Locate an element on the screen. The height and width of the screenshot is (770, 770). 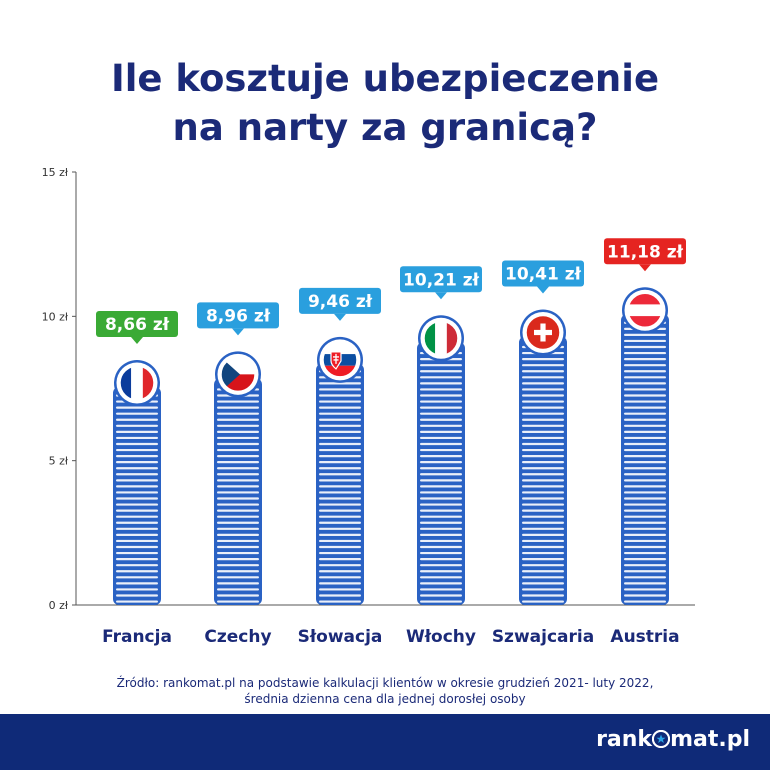
austria-flag-icon is located at coordinates (645, 310).